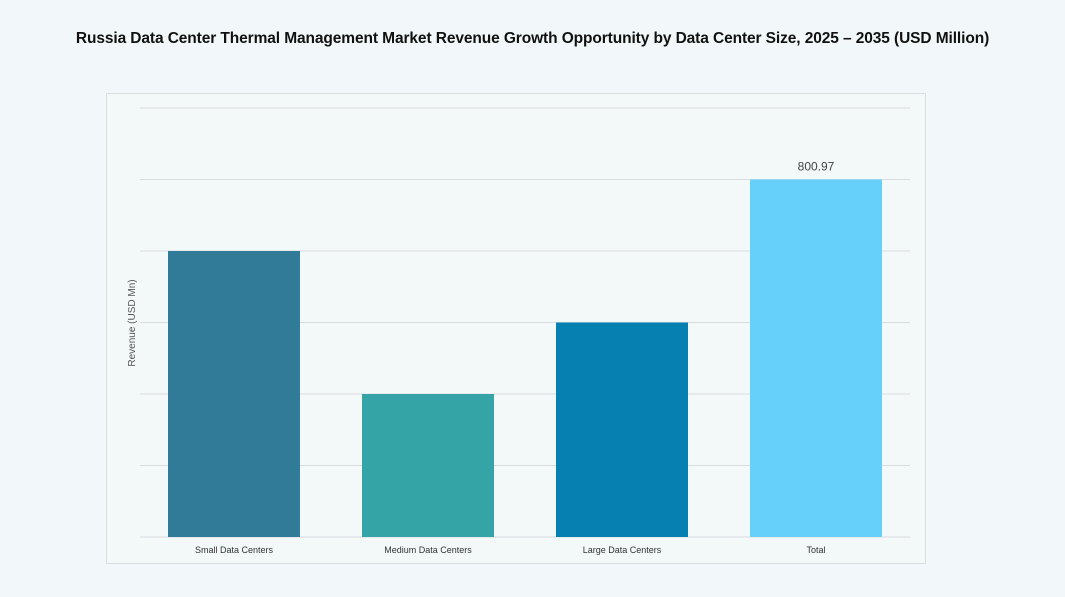 The height and width of the screenshot is (597, 1065). What do you see at coordinates (428, 550) in the screenshot?
I see `x-tick-label: Medium Data Centers` at bounding box center [428, 550].